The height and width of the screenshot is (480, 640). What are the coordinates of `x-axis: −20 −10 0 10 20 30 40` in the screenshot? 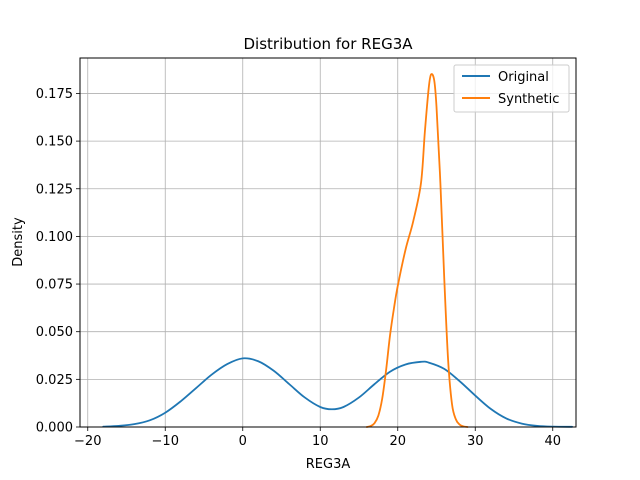 It's located at (317, 438).